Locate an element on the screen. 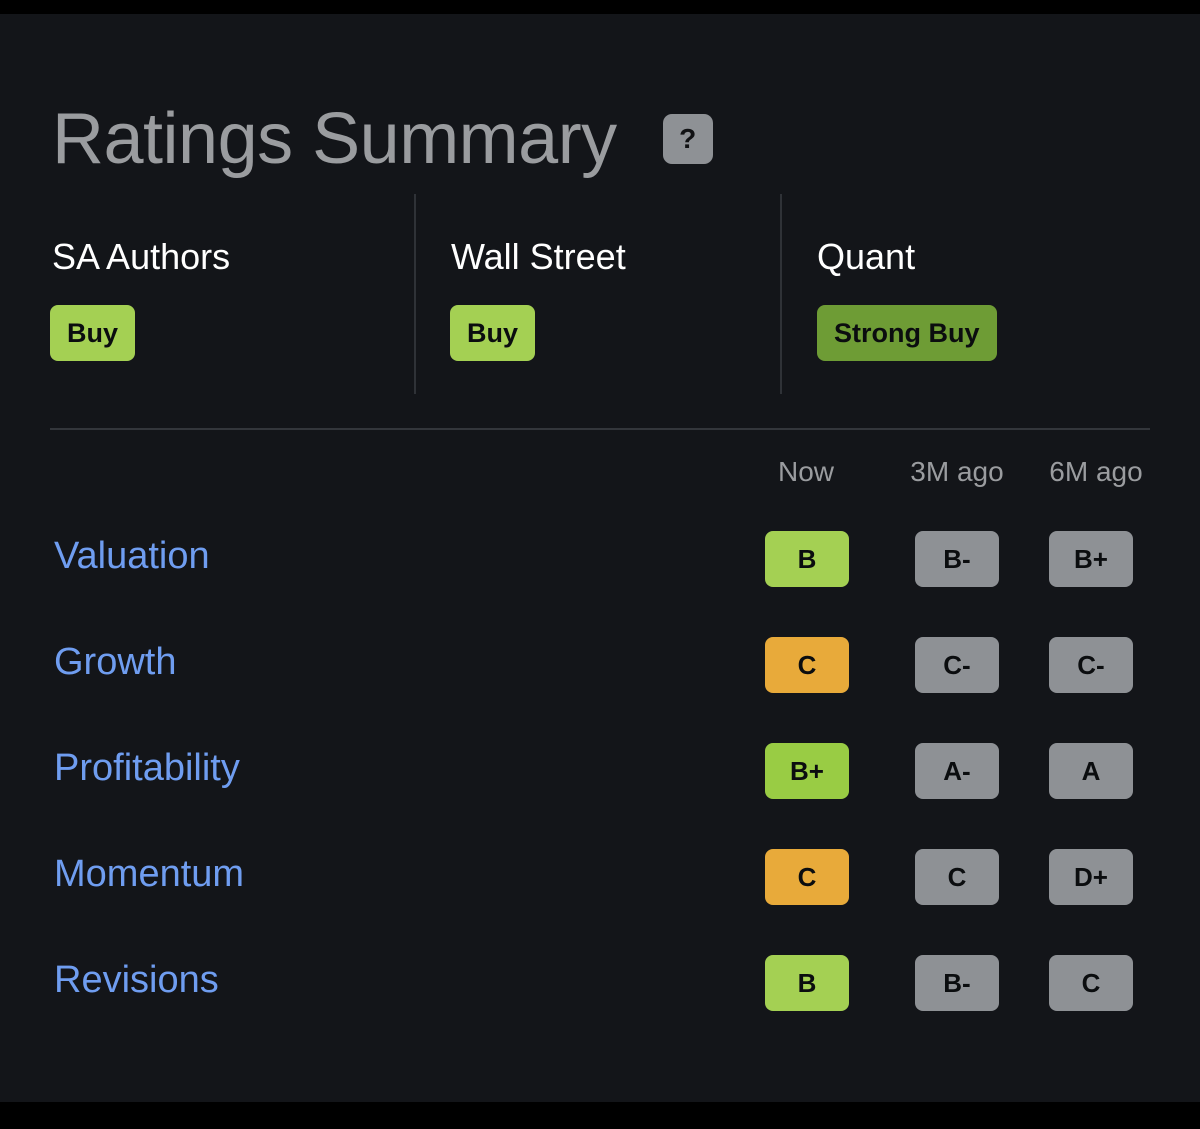 This screenshot has width=1200, height=1129. column-header-3m: 3M ago is located at coordinates (957, 471).